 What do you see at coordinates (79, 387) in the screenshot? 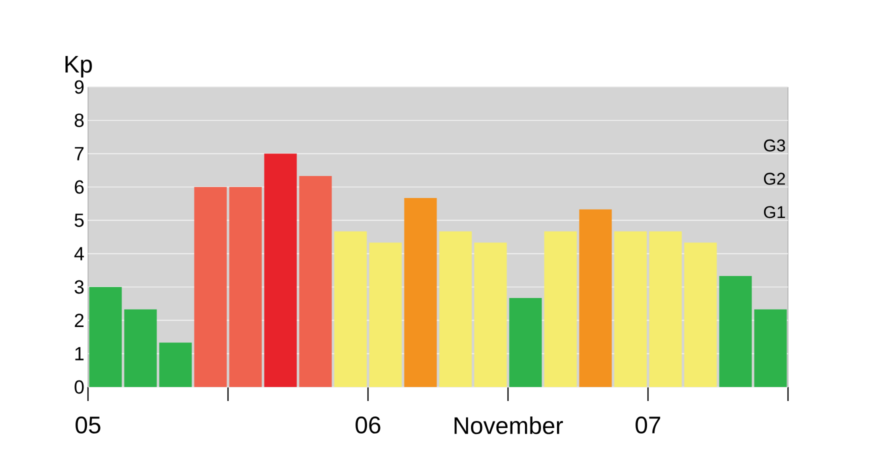
I see `y-tick-label: 0` at bounding box center [79, 387].